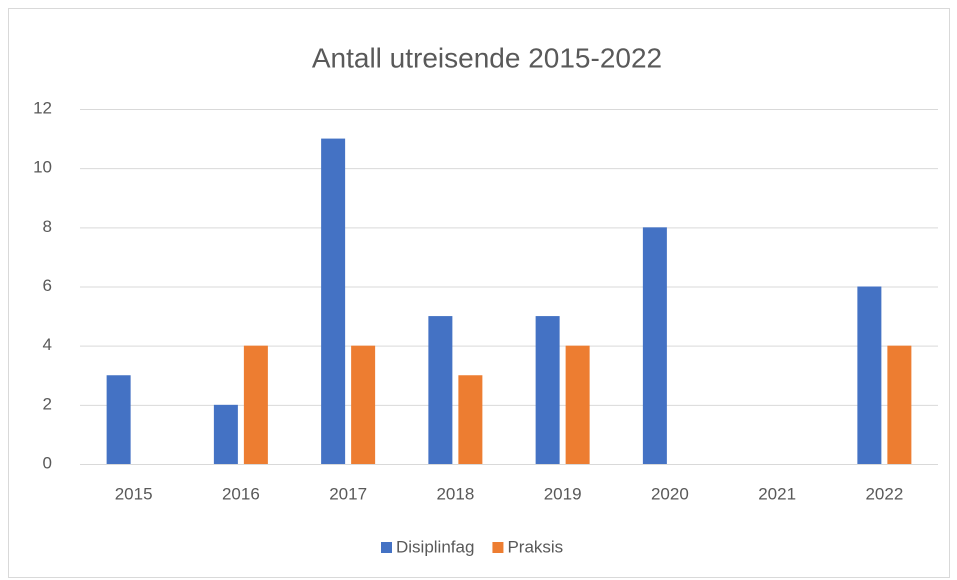 The width and height of the screenshot is (957, 580). I want to click on x-tick-label: 2019, so click(563, 493).